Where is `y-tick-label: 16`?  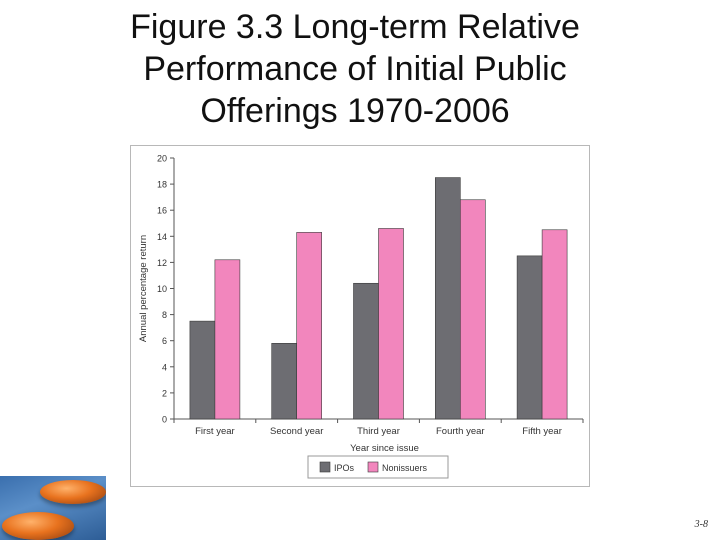 y-tick-label: 16 is located at coordinates (162, 211).